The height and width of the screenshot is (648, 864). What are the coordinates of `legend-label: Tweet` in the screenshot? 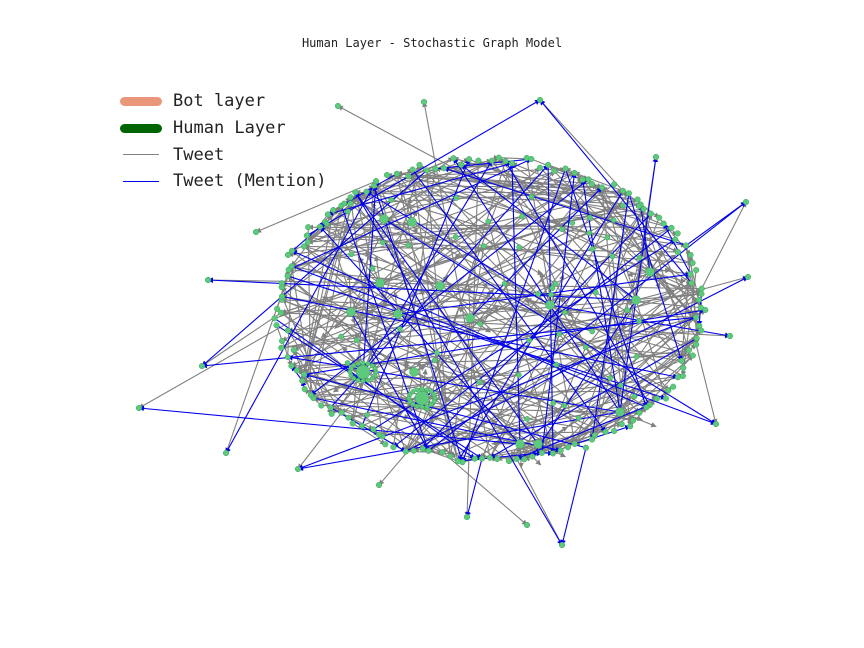 It's located at (199, 154).